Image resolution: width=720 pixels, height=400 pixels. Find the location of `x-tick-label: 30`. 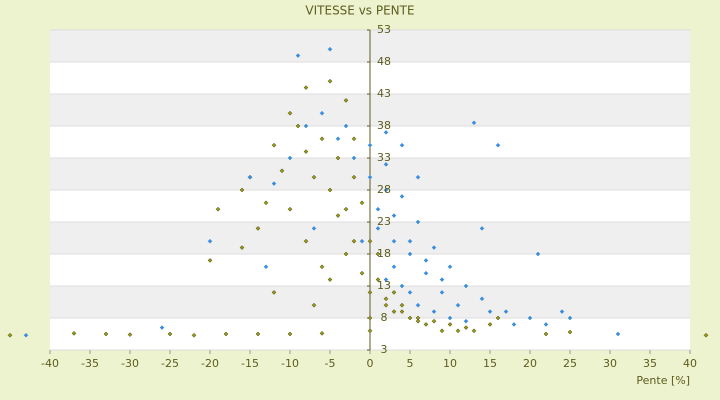

x-tick-label: 30 is located at coordinates (610, 363).